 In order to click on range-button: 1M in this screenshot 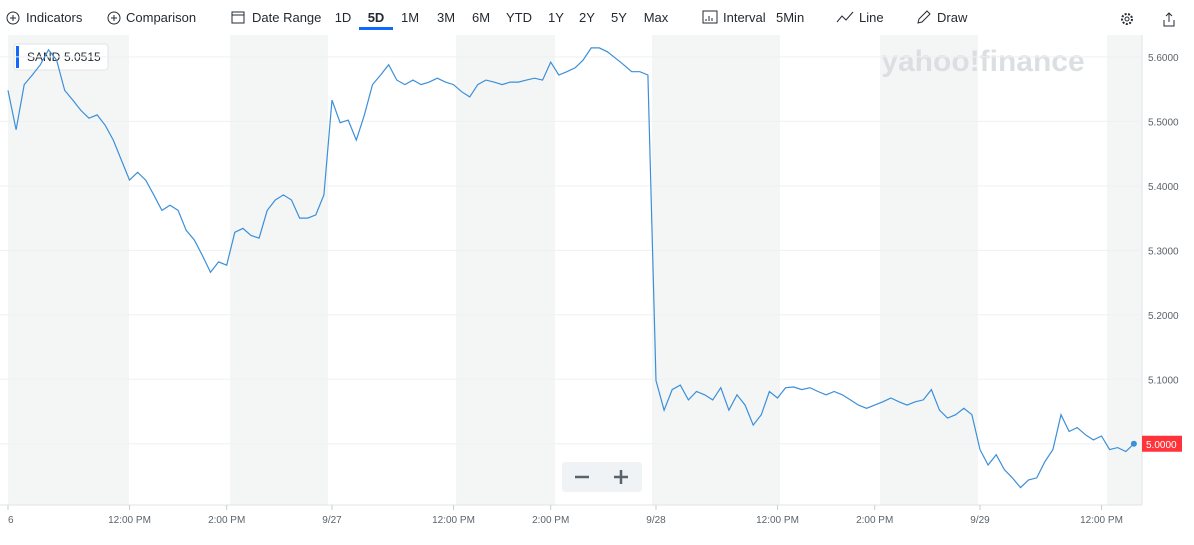, I will do `click(410, 17)`.